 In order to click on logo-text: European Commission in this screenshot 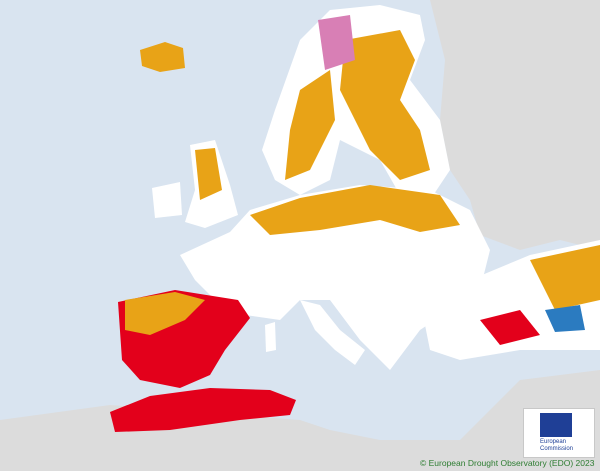, I will do `click(556, 446)`.